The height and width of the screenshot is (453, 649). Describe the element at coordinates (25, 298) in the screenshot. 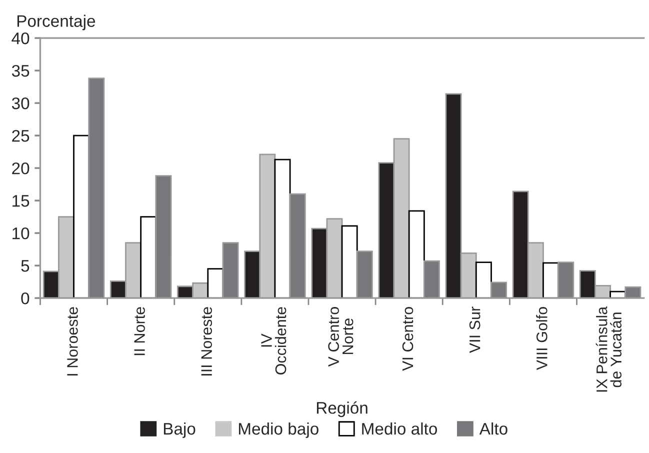

I see `y-tick-label: 0` at that location.